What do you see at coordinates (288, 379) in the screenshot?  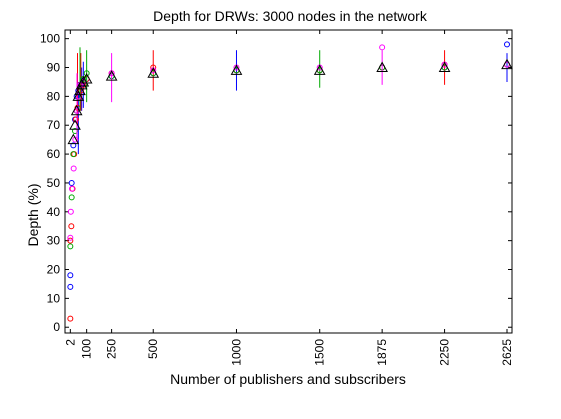 I see `x-axis-label: Number of publishers and subscribers` at bounding box center [288, 379].